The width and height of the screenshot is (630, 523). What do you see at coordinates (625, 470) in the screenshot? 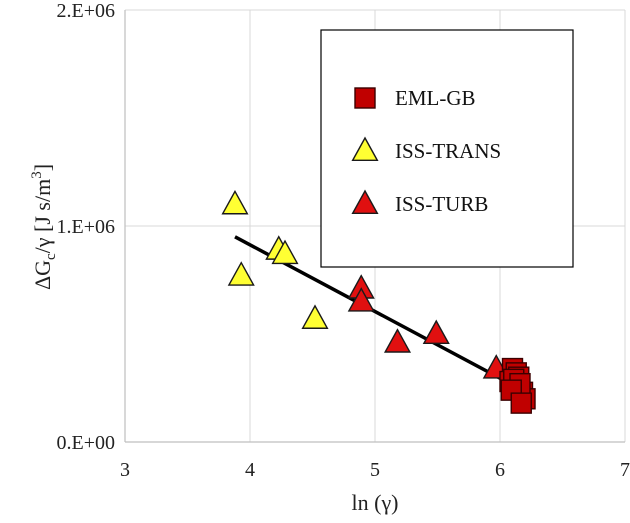
I see `x-tick-label: 7` at bounding box center [625, 470].